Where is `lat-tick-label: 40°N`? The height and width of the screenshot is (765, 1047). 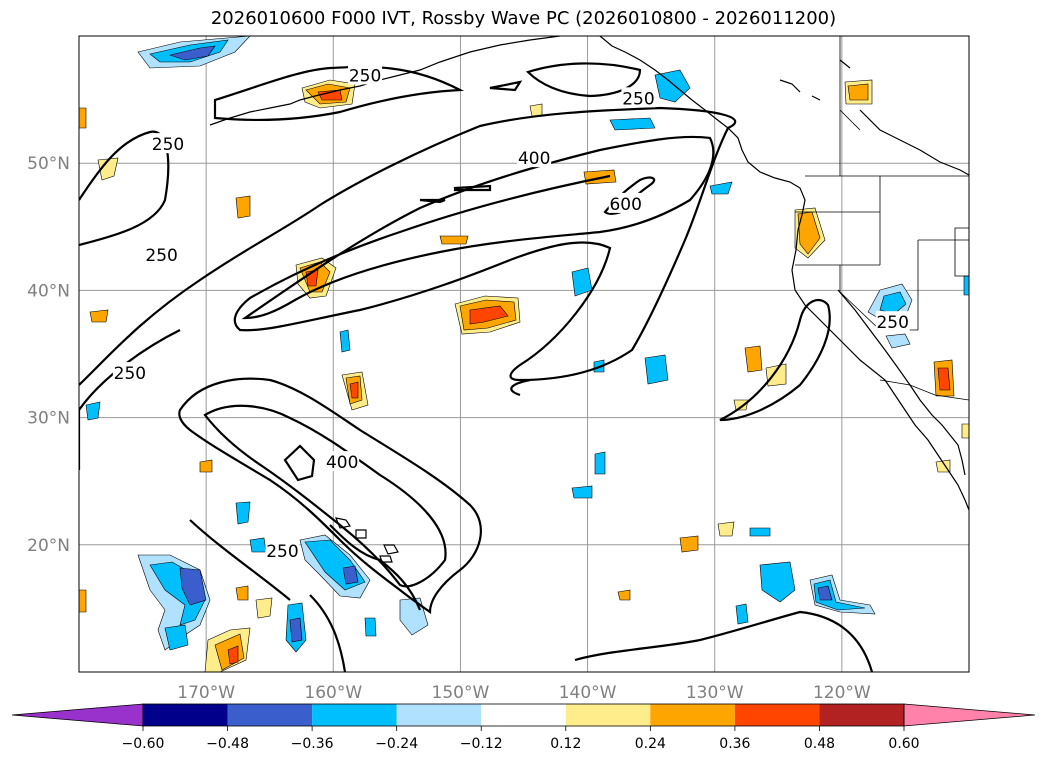 lat-tick-label: 40°N is located at coordinates (48, 291).